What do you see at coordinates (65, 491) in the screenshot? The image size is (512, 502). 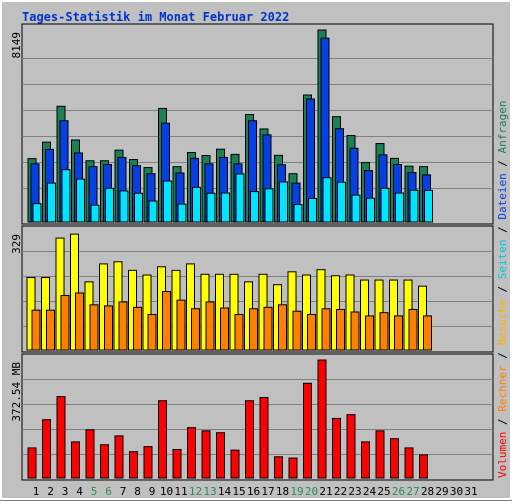 I see `x-tick-label-day-3: 3` at bounding box center [65, 491].